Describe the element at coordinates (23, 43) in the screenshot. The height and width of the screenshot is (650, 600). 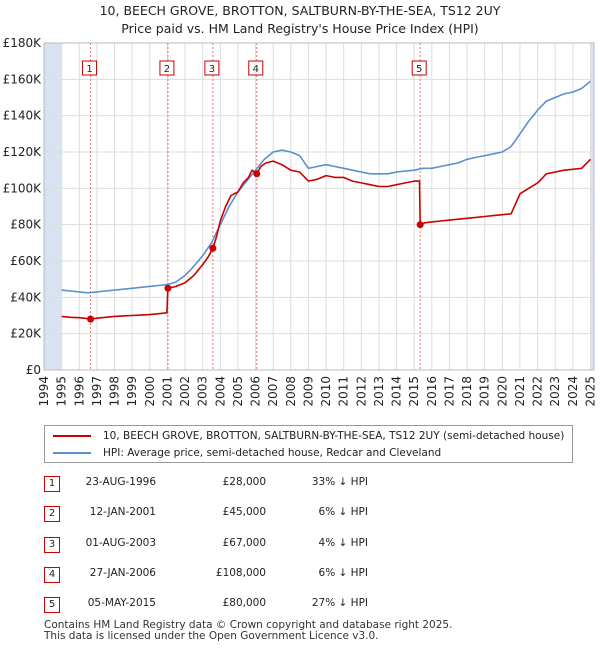
I see `y-tick-label: £180K` at that location.